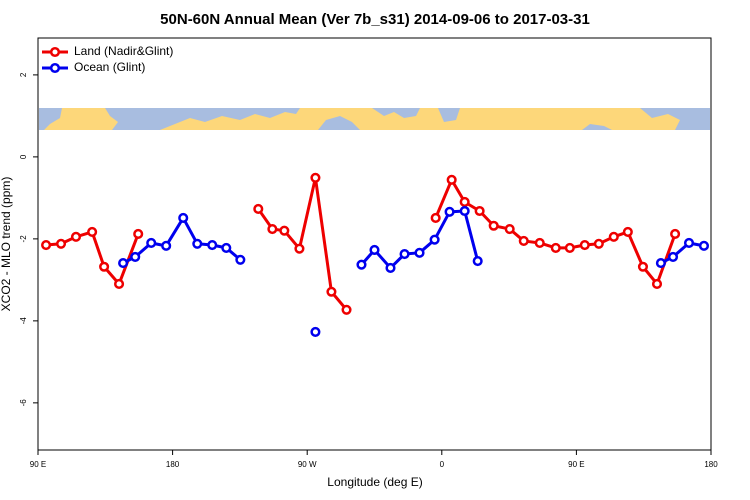 The height and width of the screenshot is (500, 750). Describe the element at coordinates (123, 51) in the screenshot. I see `legend-label: Land (Nadir&Glint)` at that location.